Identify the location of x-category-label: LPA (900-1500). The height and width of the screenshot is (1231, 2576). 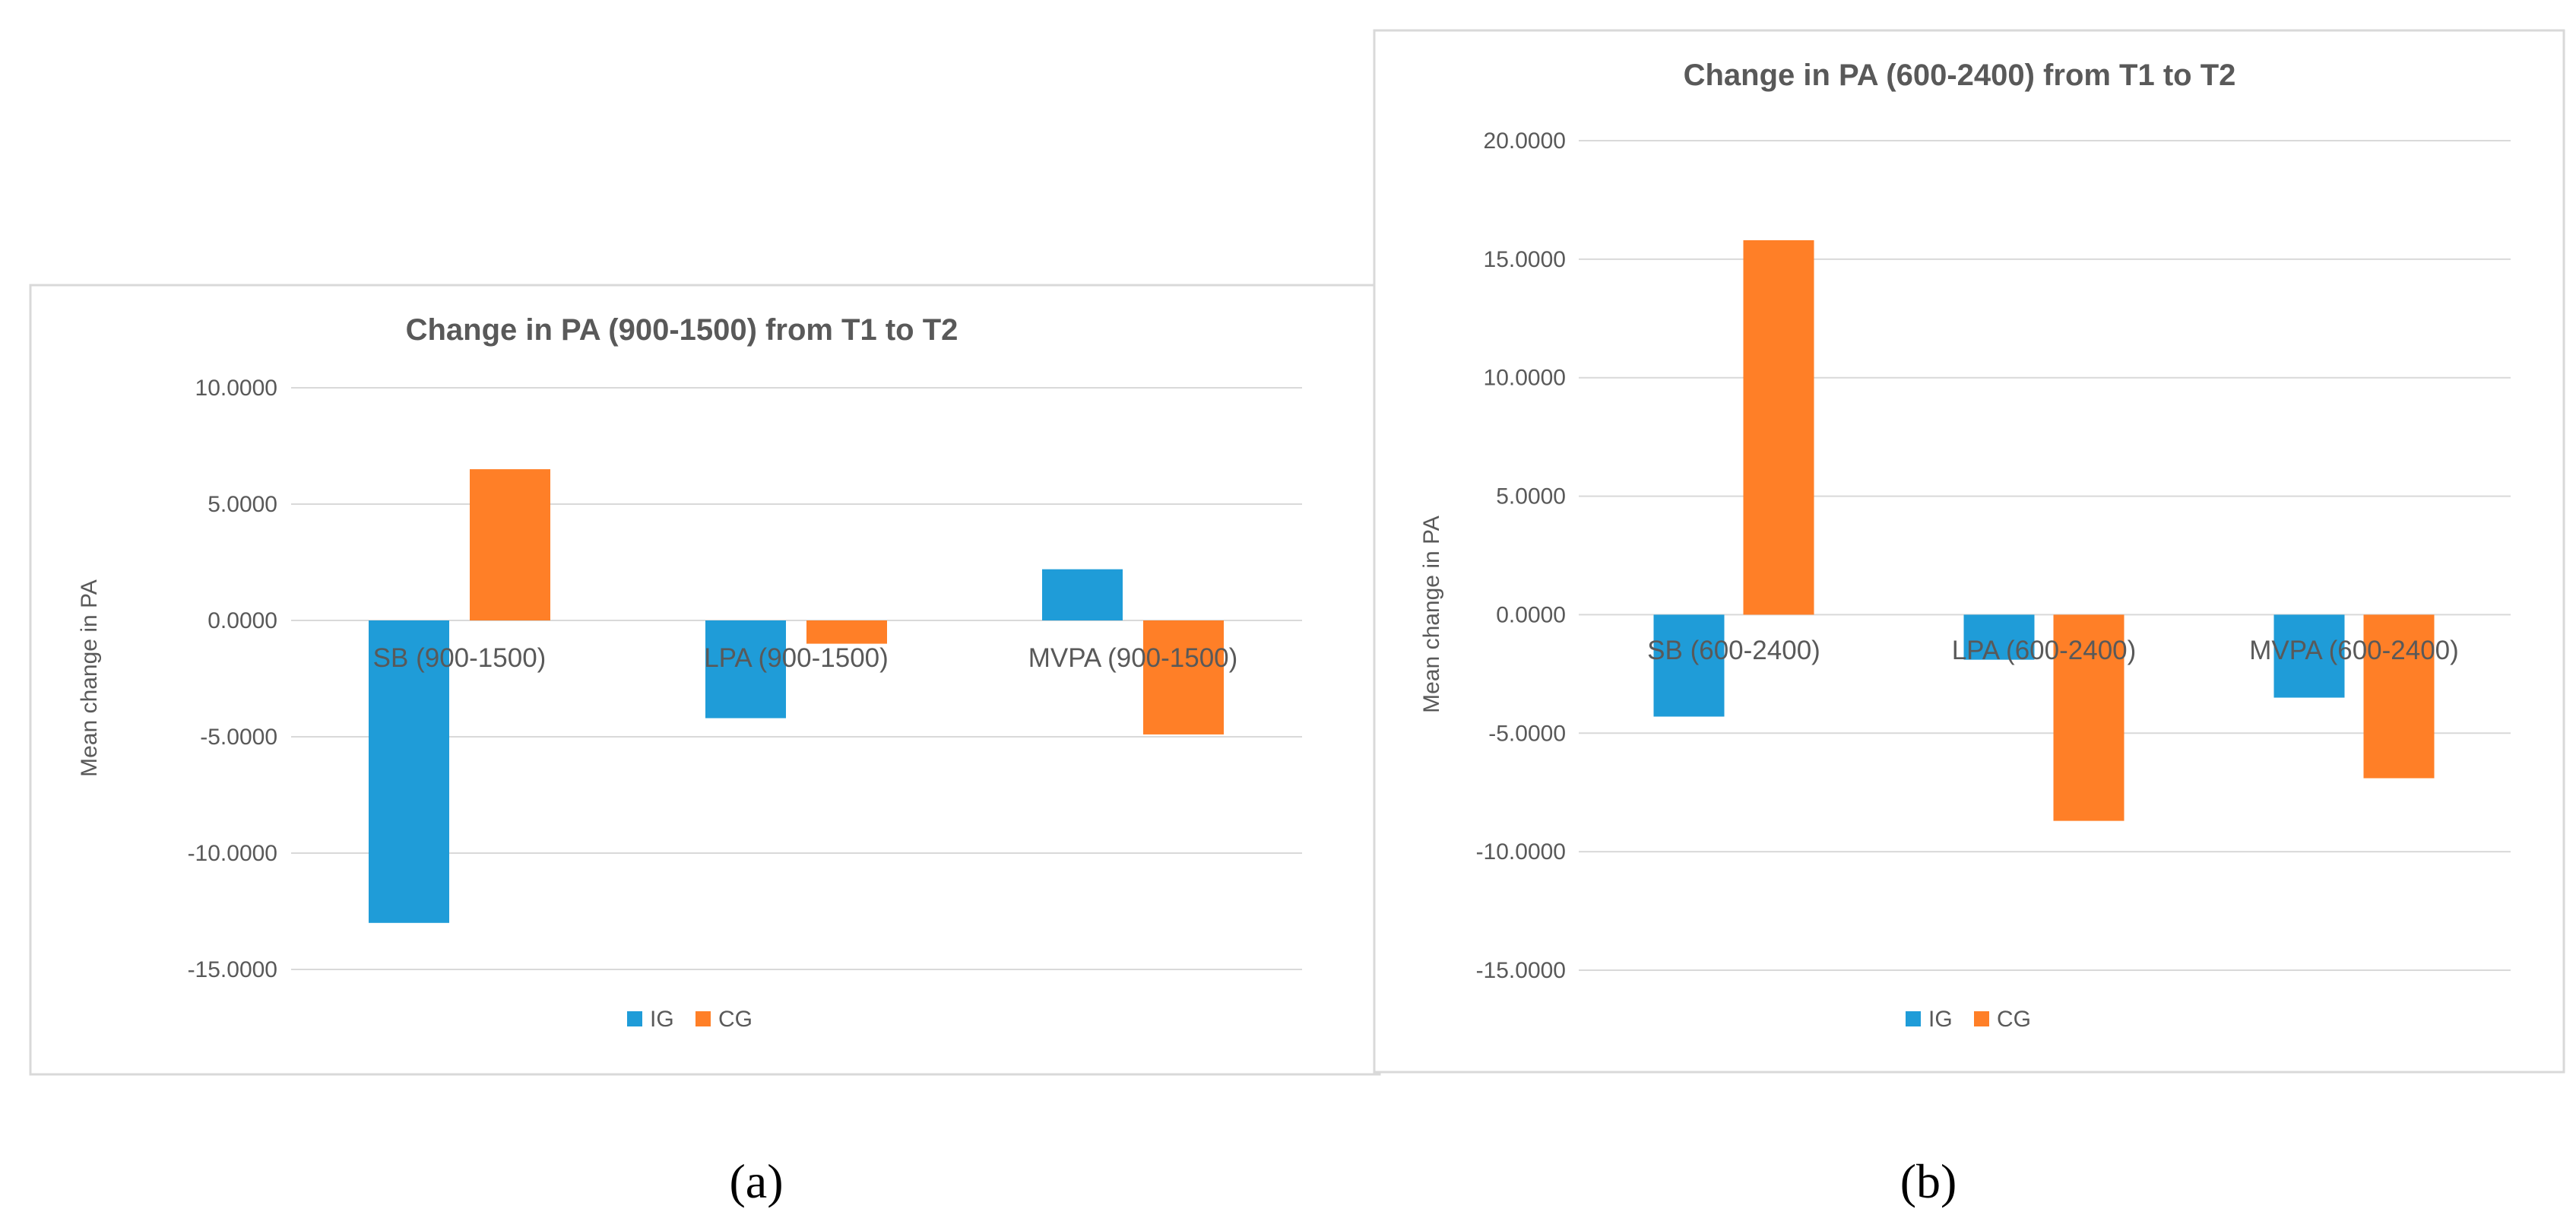
(796, 658).